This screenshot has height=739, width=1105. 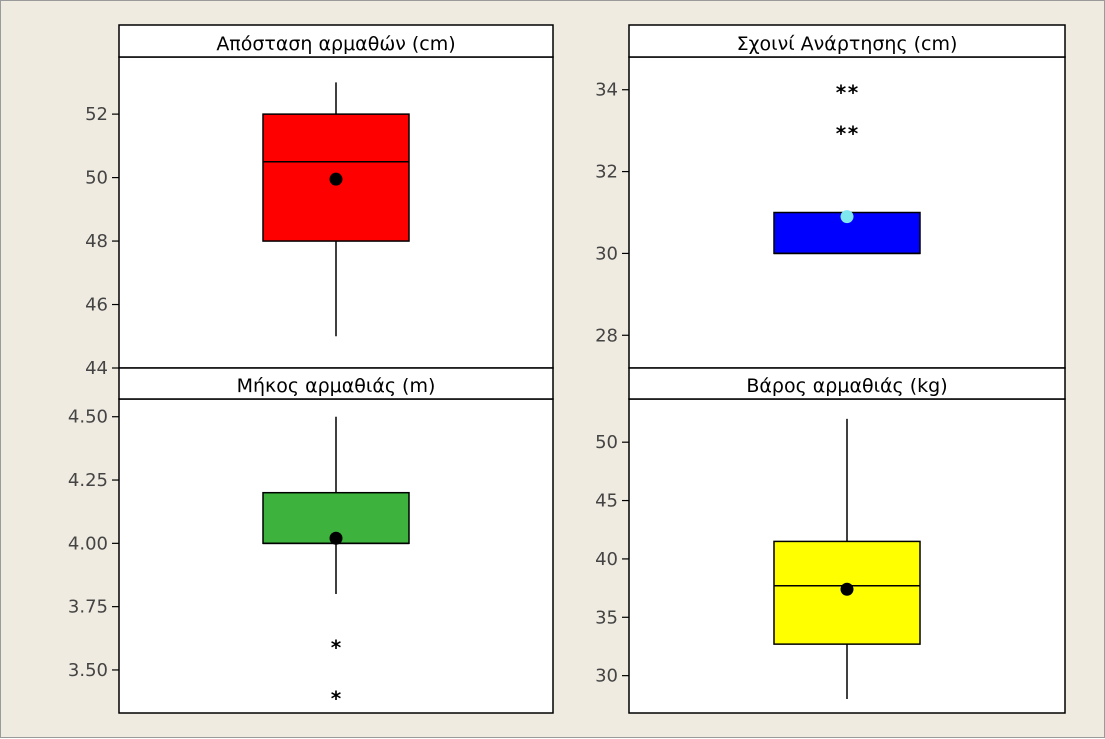 I want to click on y-tick-label: 4.00, so click(x=88, y=543).